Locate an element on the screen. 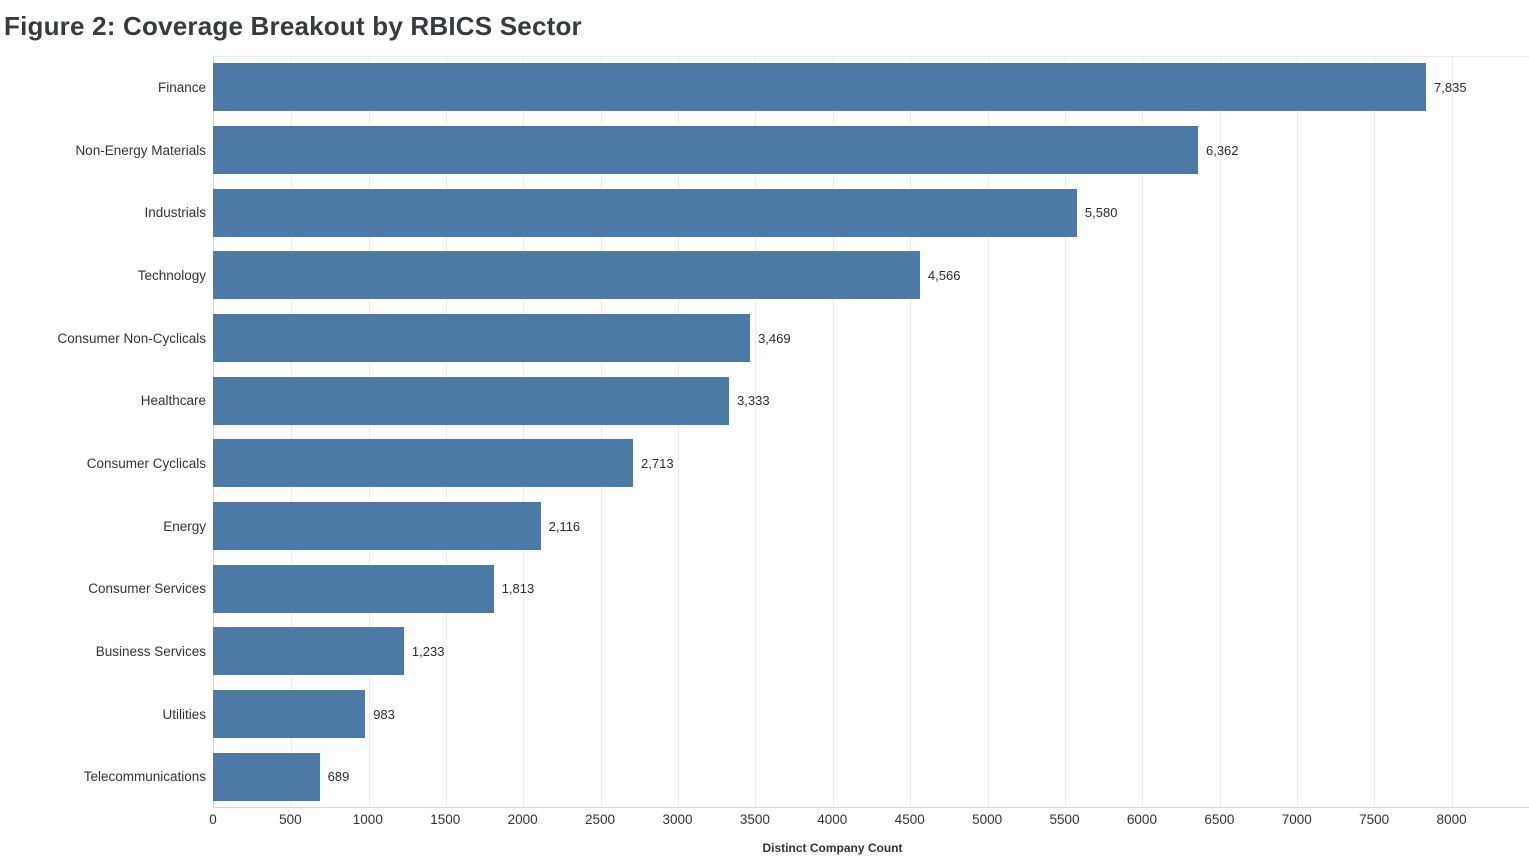 This screenshot has width=1529, height=865. bar-track: 2,713 is located at coordinates (871, 463).